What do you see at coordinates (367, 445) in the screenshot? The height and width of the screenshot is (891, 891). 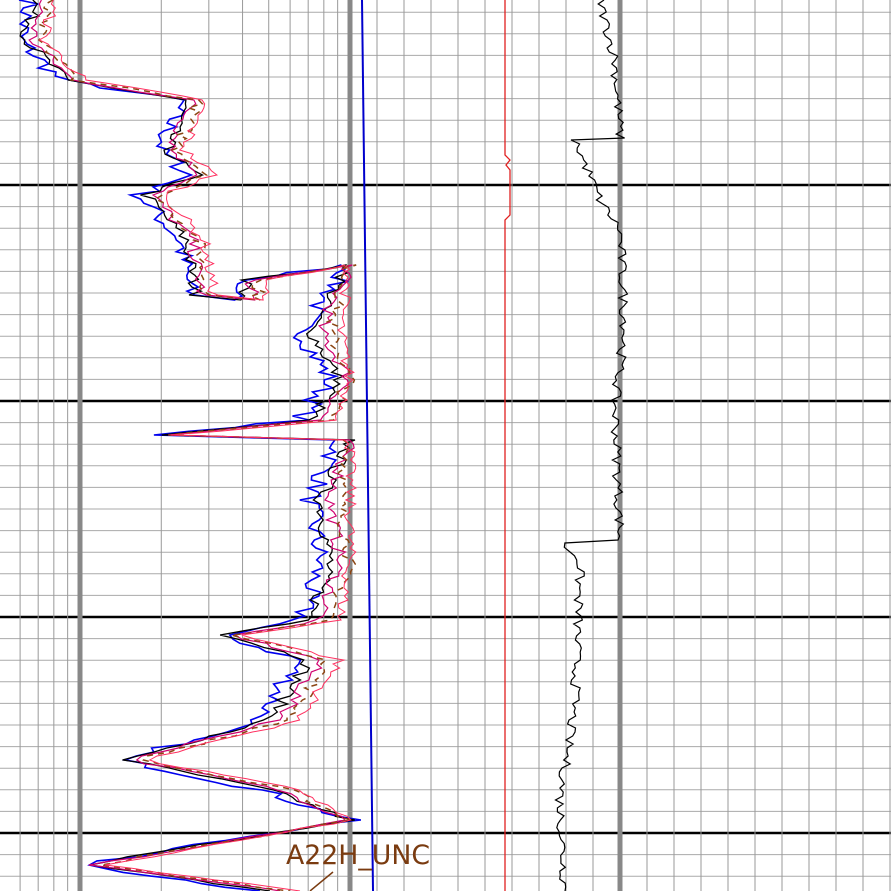 I see `blue-curve` at bounding box center [367, 445].